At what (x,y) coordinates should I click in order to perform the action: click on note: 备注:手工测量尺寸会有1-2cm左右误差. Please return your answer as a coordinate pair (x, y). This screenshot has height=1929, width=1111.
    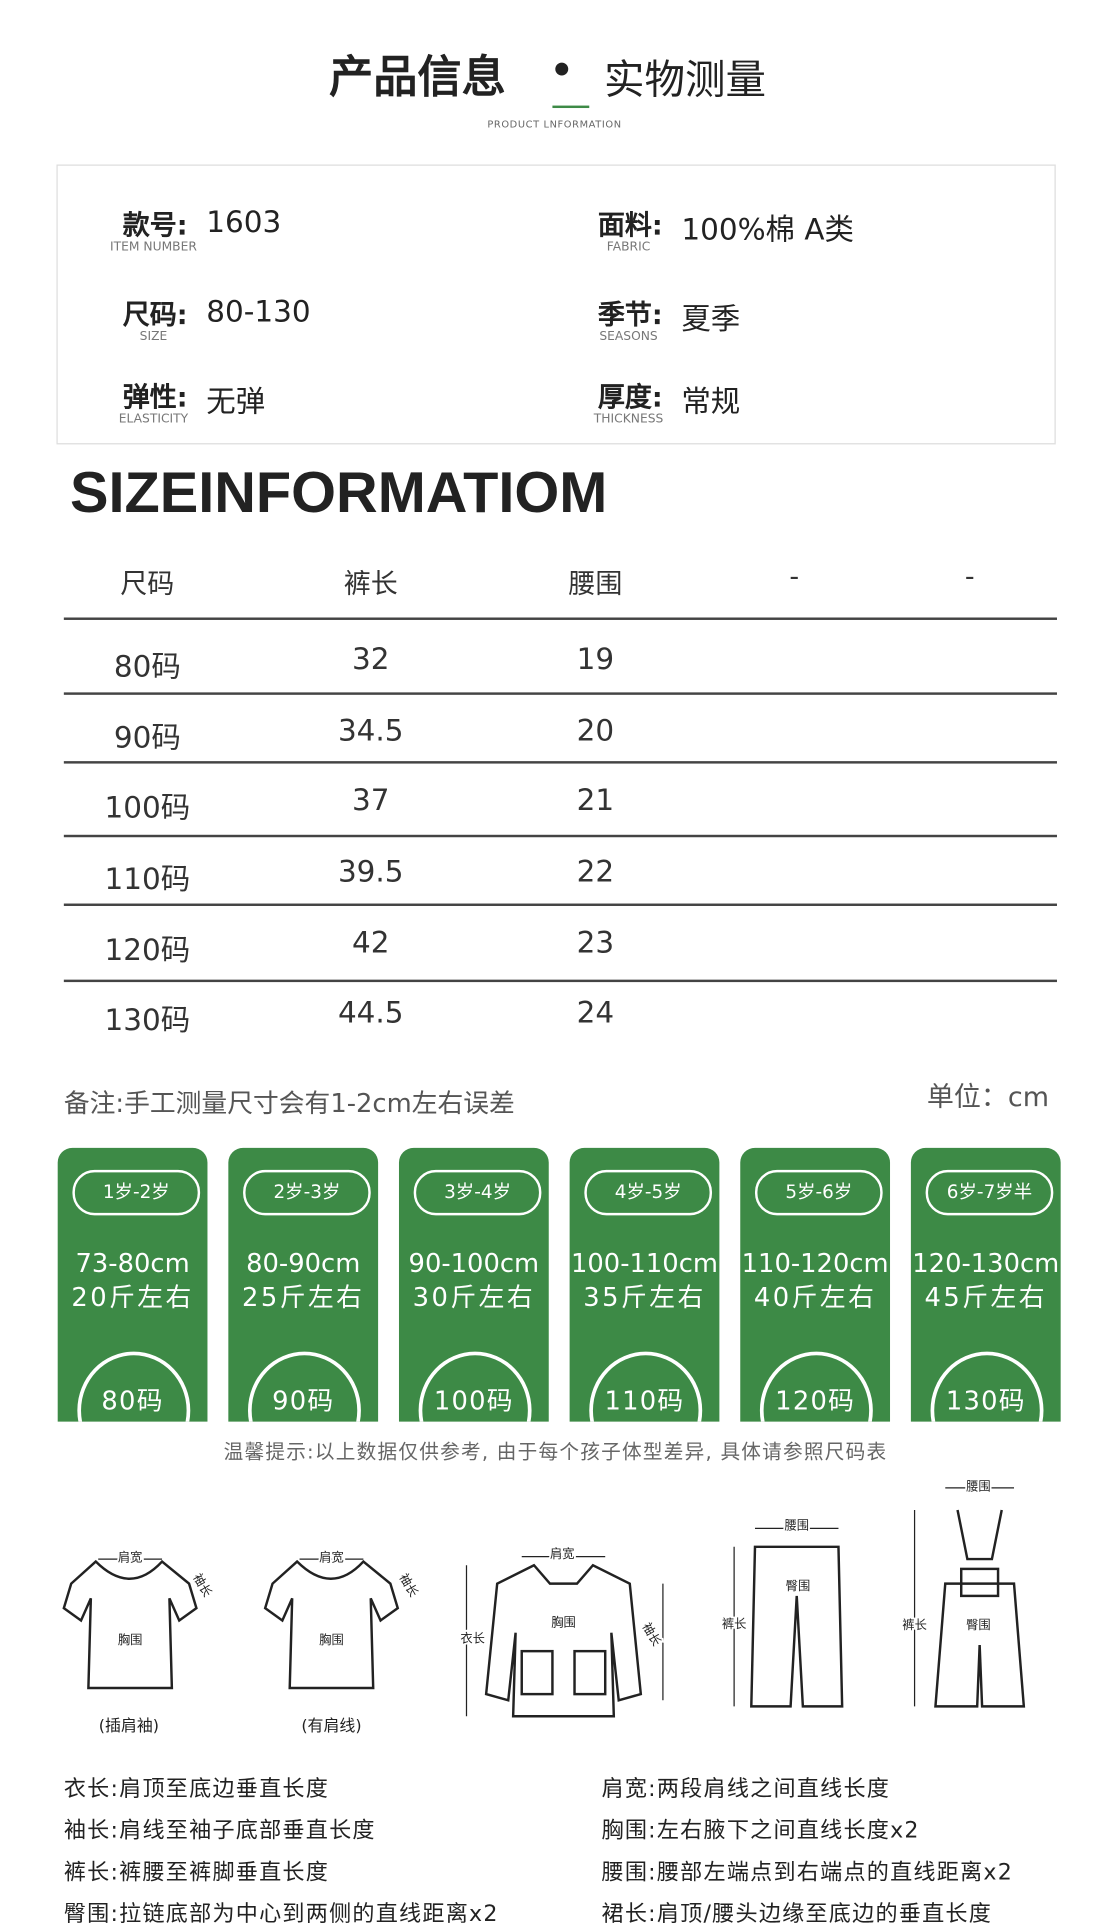
    Looking at the image, I should click on (289, 1103).